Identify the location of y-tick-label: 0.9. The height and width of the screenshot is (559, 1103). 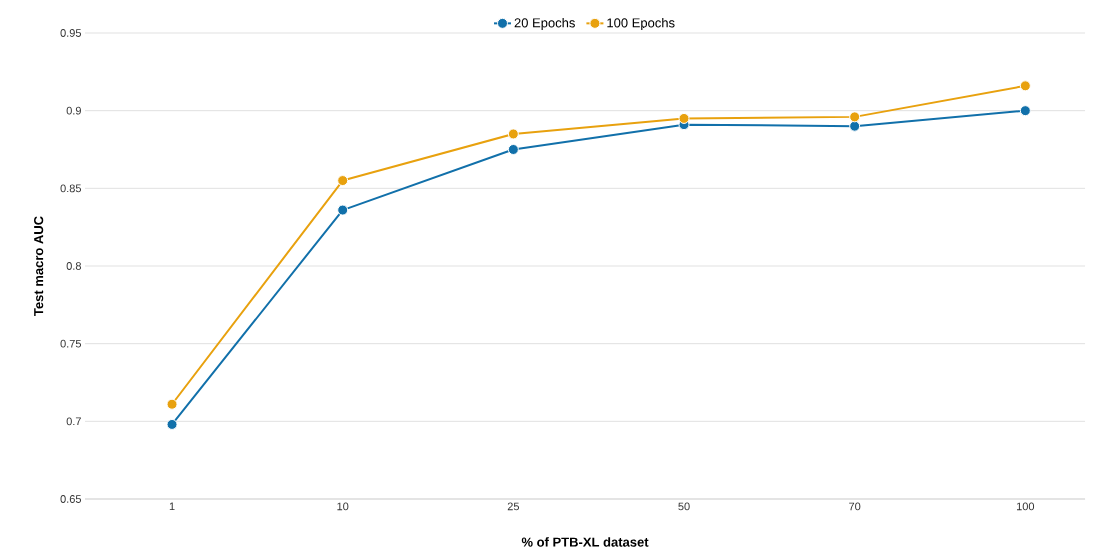
(73, 110).